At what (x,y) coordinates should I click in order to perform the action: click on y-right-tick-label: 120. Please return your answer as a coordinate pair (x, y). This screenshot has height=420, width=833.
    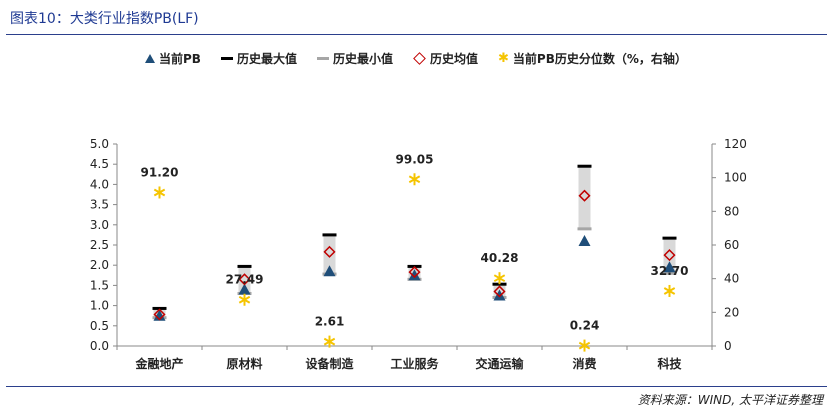
    Looking at the image, I should click on (735, 144).